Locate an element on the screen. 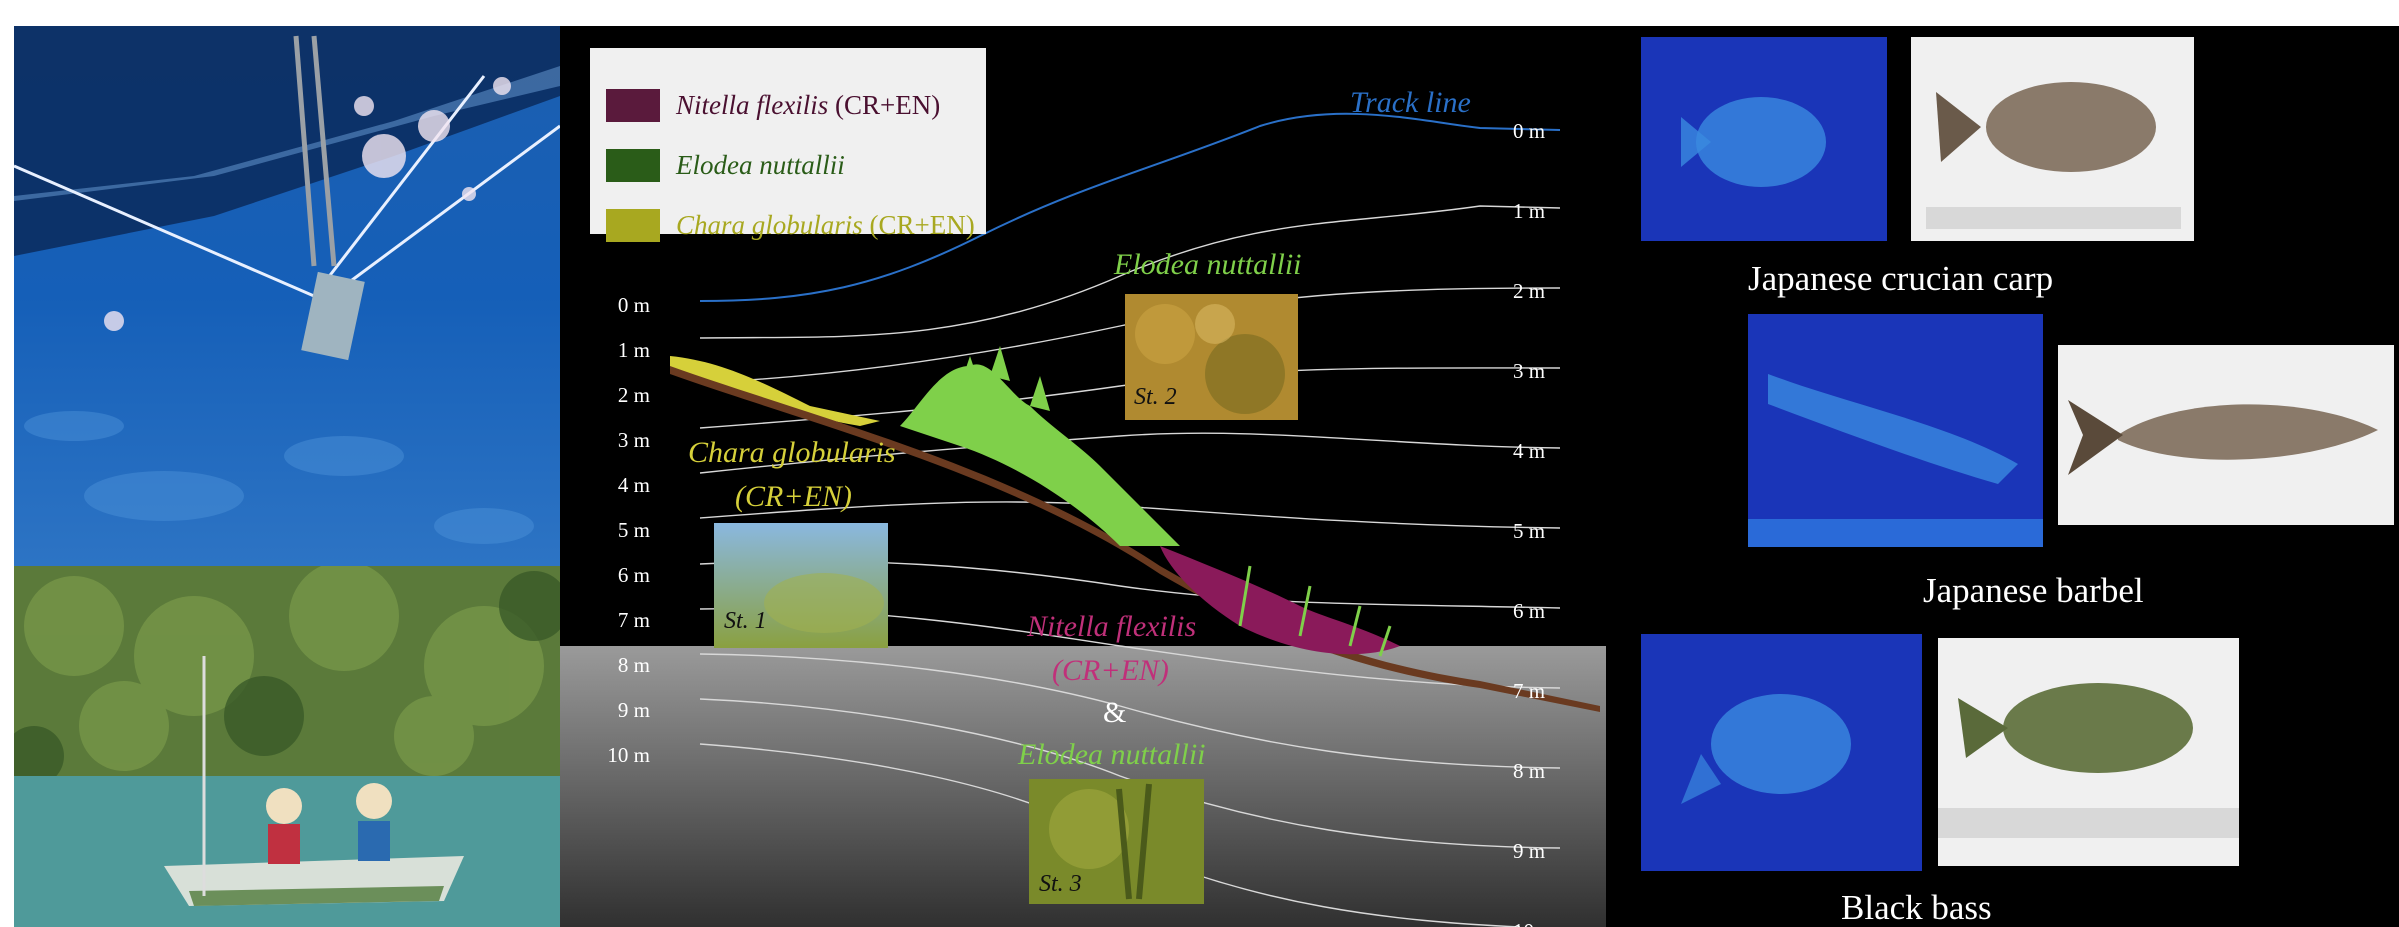 The height and width of the screenshot is (927, 2399). legend-label: Elodea nuttallii is located at coordinates (760, 165).